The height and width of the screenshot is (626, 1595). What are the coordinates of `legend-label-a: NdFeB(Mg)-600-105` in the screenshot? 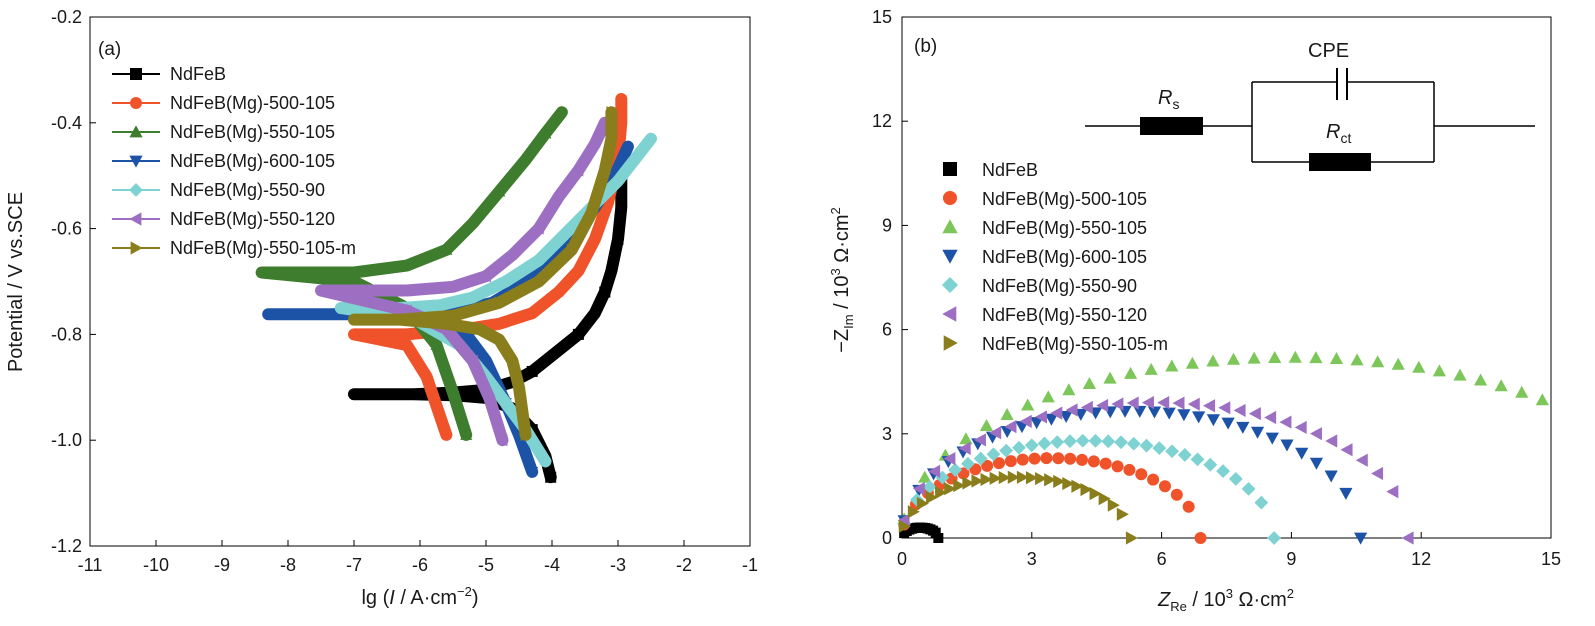 It's located at (252, 161).